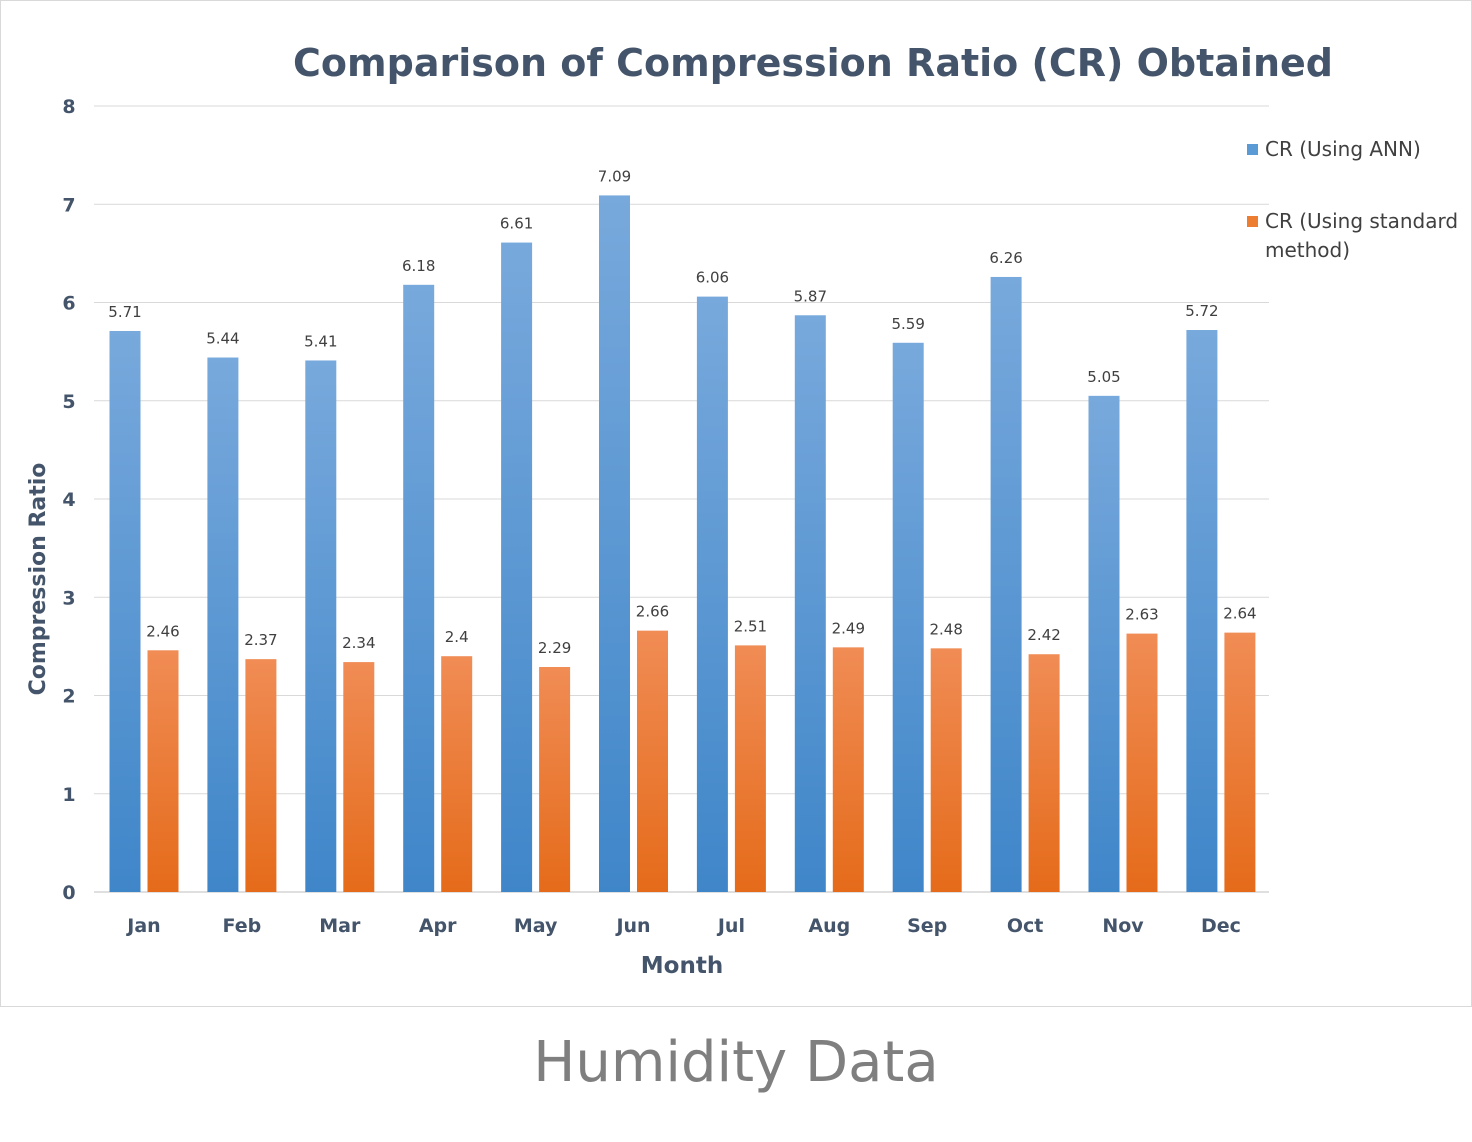 The width and height of the screenshot is (1472, 1142). What do you see at coordinates (829, 926) in the screenshot?
I see `x-tick-label: Aug` at bounding box center [829, 926].